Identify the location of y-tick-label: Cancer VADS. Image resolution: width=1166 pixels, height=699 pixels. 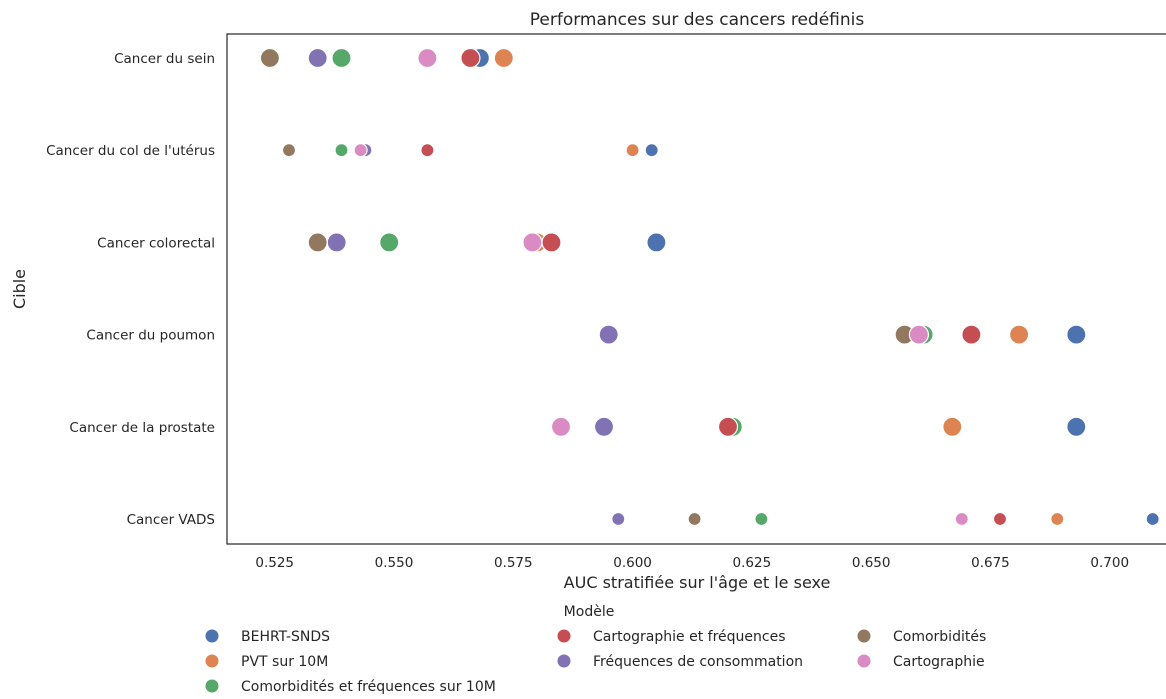
(171, 520).